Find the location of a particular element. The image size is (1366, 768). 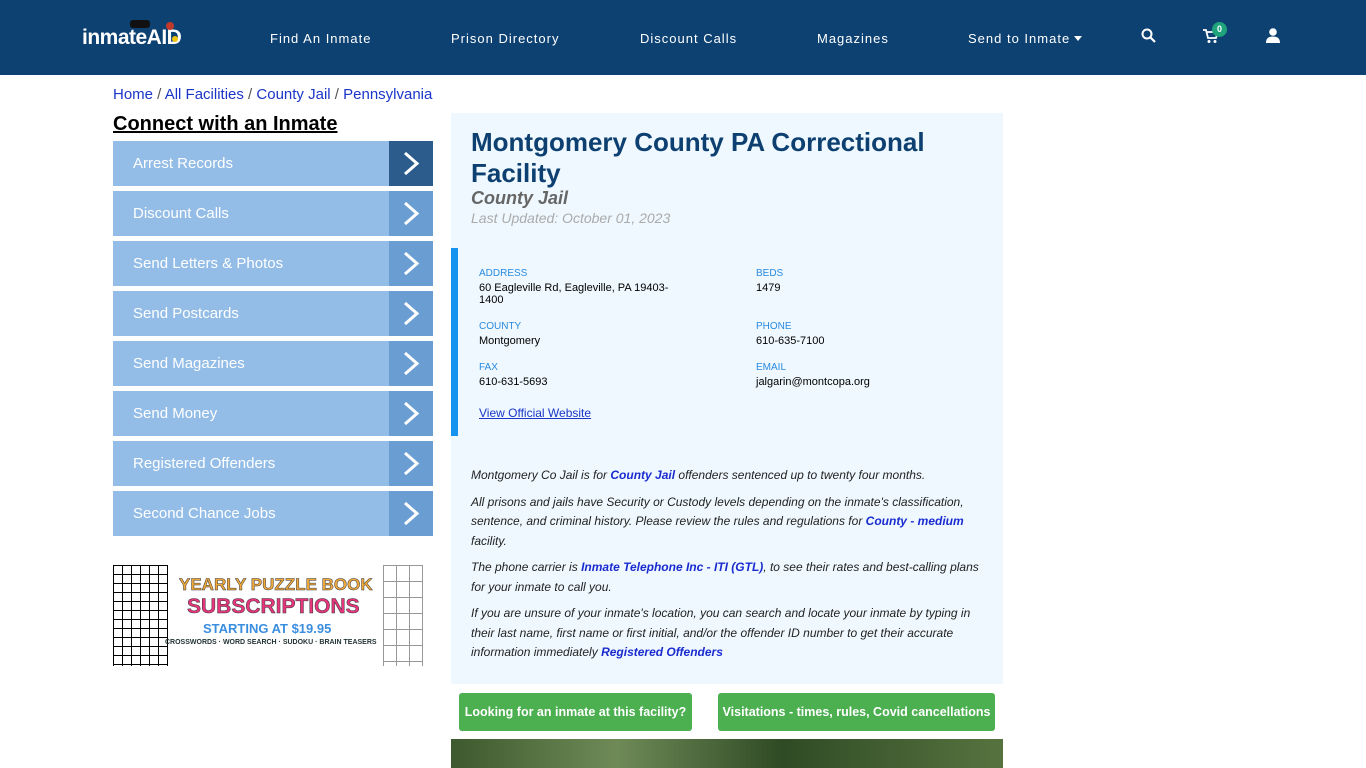

sidebar-item-send-money: Send Money is located at coordinates (273, 413).